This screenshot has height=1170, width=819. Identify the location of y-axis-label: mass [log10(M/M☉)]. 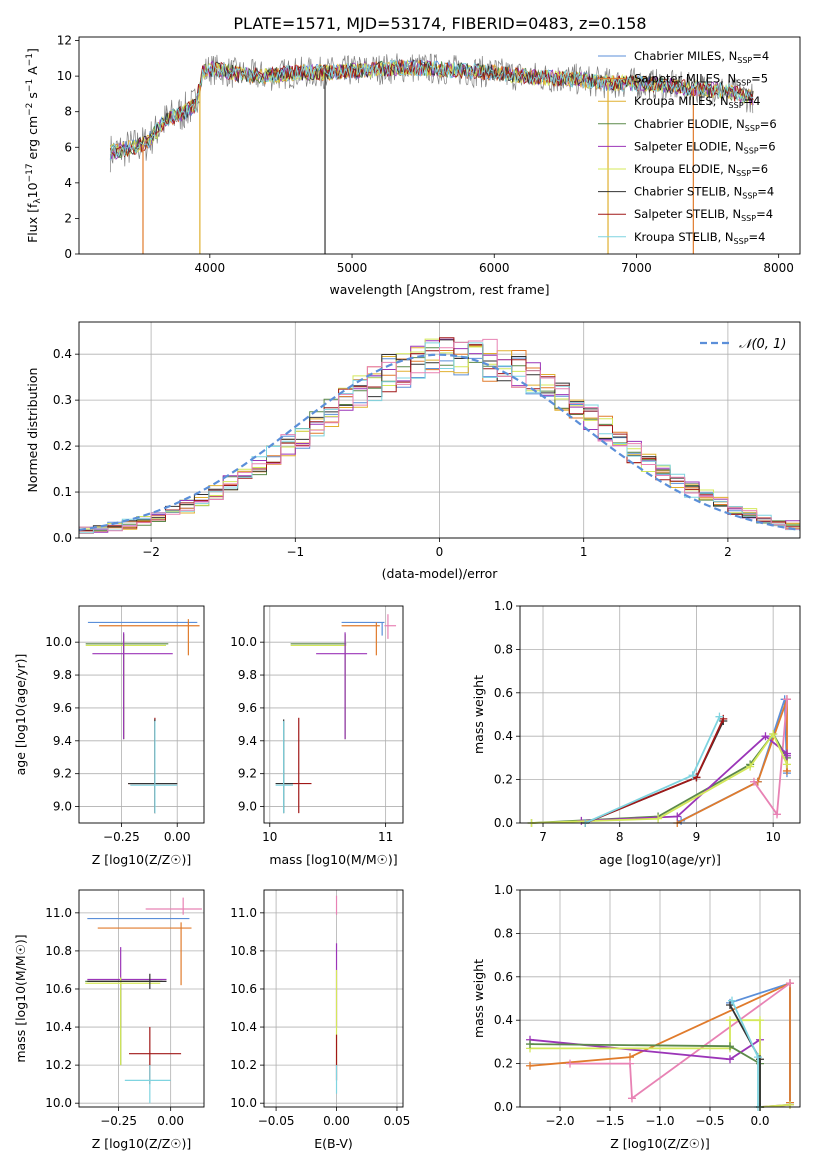
(20, 998).